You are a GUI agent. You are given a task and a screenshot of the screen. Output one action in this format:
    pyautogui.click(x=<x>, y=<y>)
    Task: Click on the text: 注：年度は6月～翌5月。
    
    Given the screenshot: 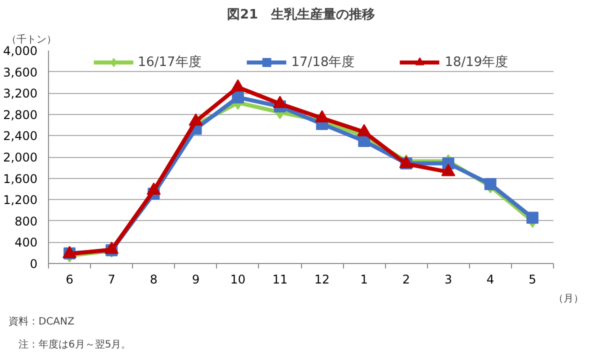 What is the action you would take?
    pyautogui.click(x=70, y=344)
    